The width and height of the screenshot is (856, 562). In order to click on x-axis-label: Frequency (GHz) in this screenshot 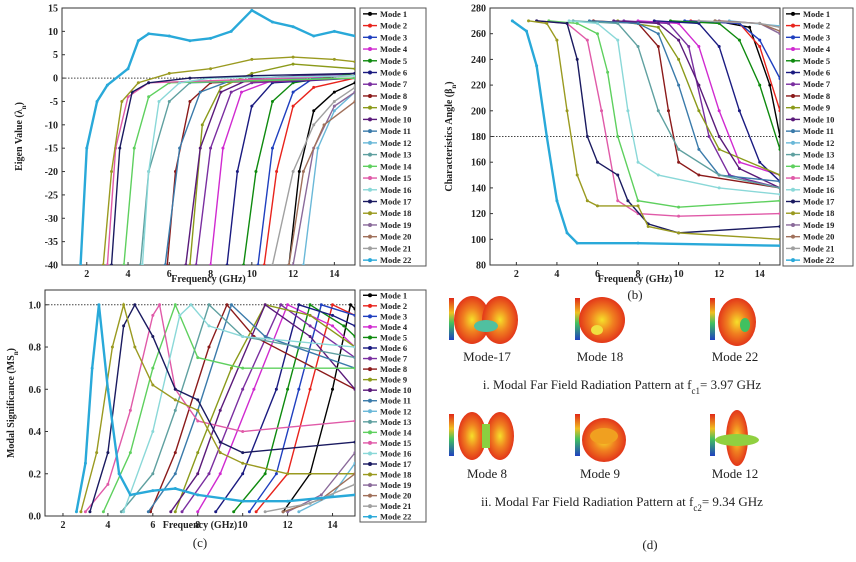, I will do `click(635, 279)`.